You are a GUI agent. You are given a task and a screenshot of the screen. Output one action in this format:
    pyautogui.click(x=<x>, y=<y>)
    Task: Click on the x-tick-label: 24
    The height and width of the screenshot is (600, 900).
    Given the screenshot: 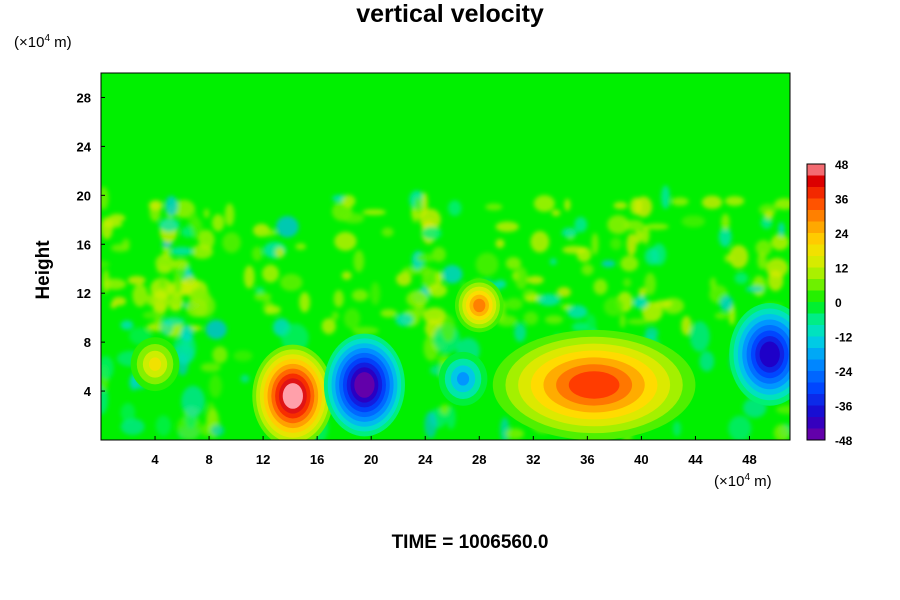 What is the action you would take?
    pyautogui.click(x=425, y=459)
    